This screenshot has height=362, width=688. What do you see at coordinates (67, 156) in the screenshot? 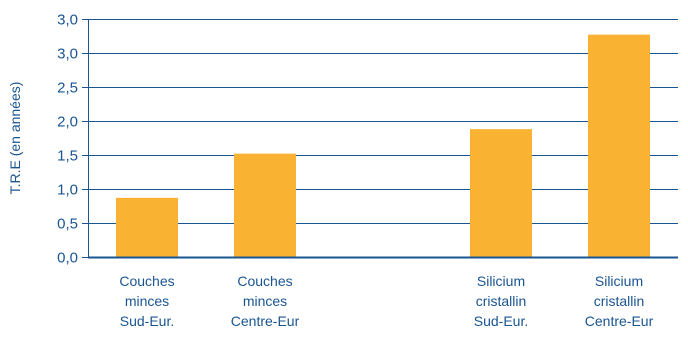
I see `y-tick-label: 1,5` at bounding box center [67, 156].